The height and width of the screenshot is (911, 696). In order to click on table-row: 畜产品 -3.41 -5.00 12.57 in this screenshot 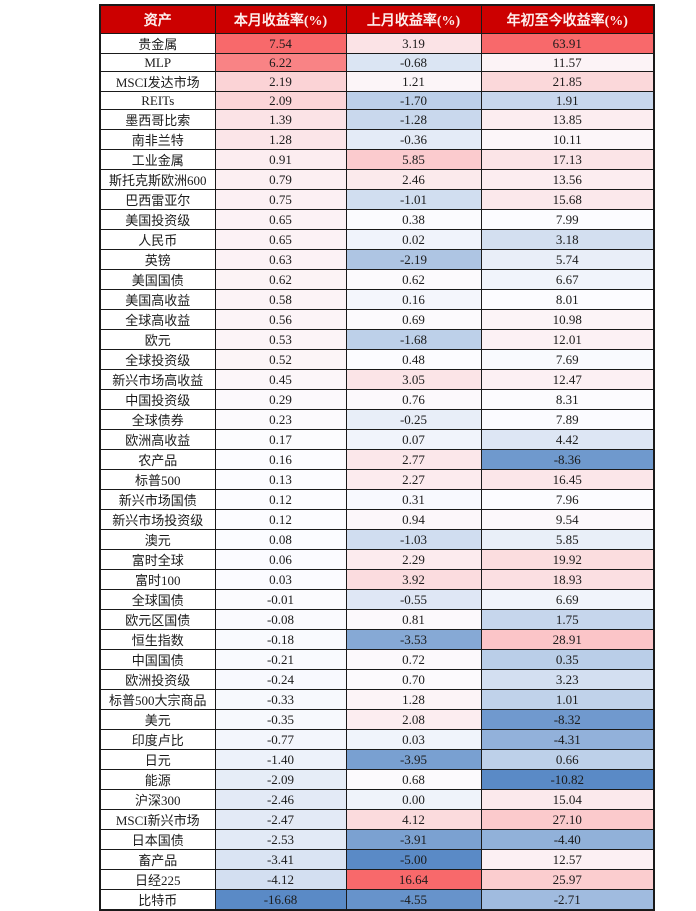, I will do `click(377, 859)`.